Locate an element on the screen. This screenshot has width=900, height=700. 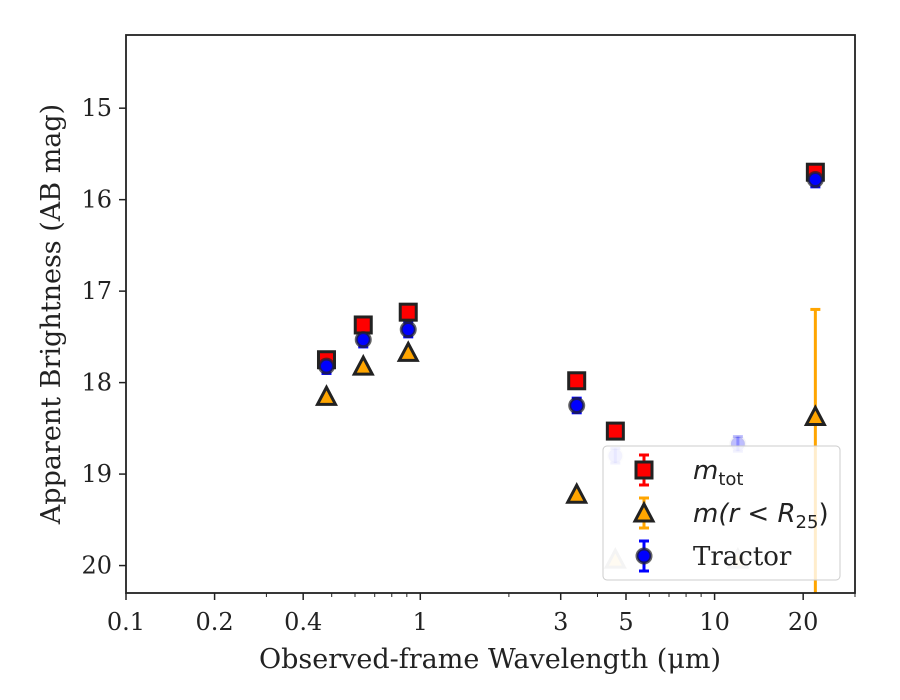
legend-marker-circle is located at coordinates (644, 556).